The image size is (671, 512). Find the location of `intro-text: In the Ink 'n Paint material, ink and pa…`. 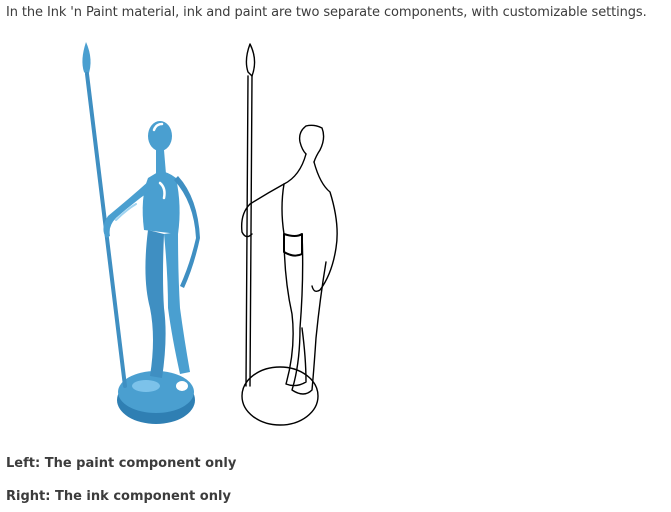

intro-text: In the Ink 'n Paint material, ink and pa… is located at coordinates (326, 12).